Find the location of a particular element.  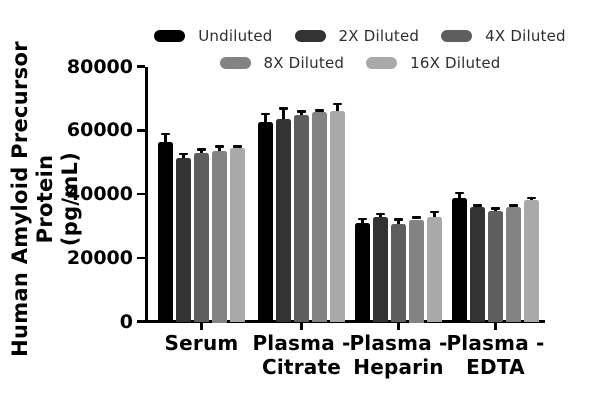

y-tick-label: 0 is located at coordinates (126, 321).